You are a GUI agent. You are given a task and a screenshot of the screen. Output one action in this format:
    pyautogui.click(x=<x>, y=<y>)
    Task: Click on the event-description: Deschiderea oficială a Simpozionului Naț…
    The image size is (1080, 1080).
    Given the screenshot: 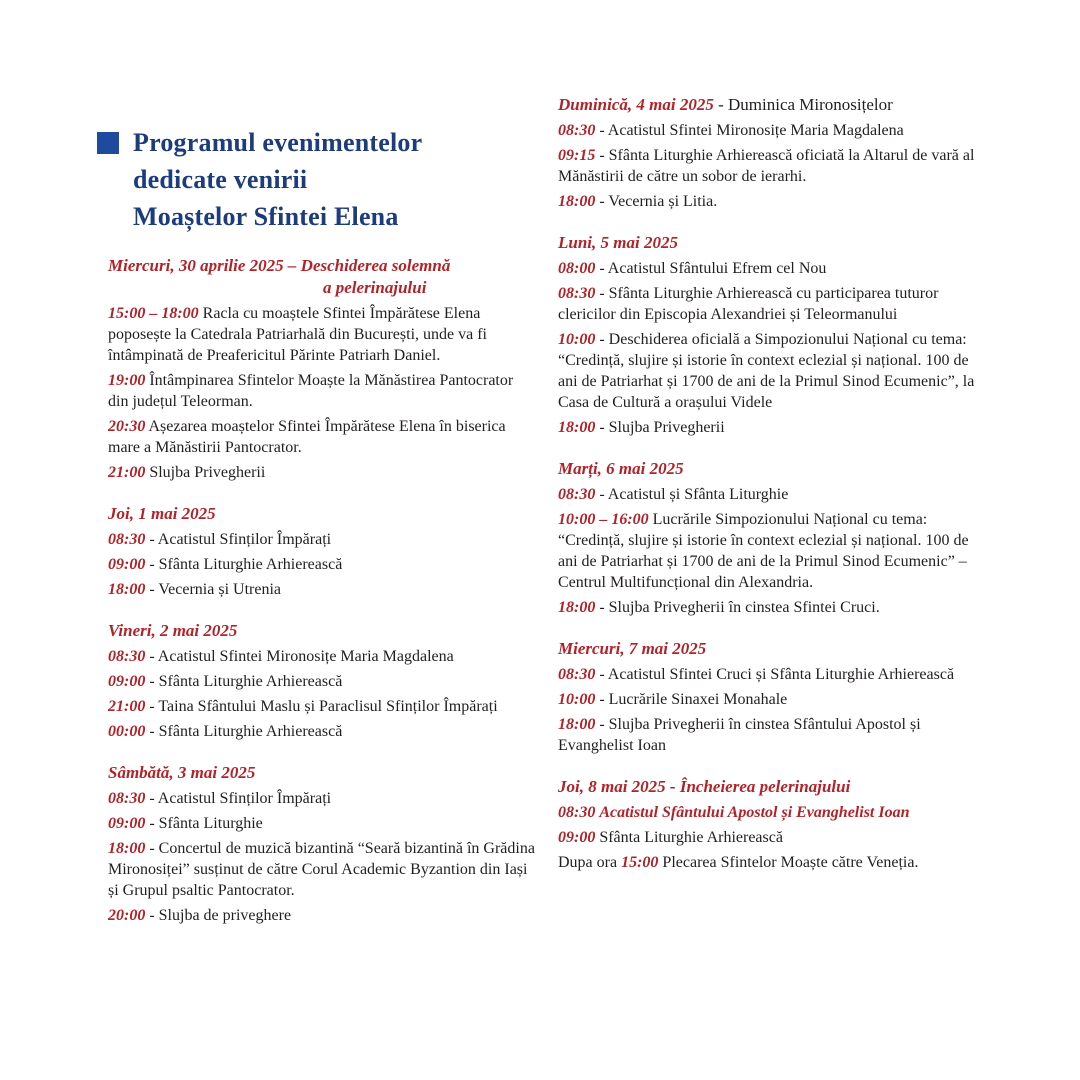 What is the action you would take?
    pyautogui.click(x=766, y=371)
    